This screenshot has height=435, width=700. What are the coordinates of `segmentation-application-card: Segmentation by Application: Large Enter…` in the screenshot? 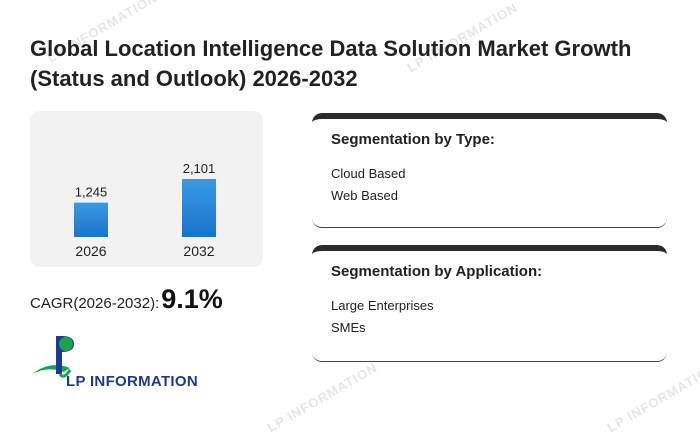 It's located at (489, 303).